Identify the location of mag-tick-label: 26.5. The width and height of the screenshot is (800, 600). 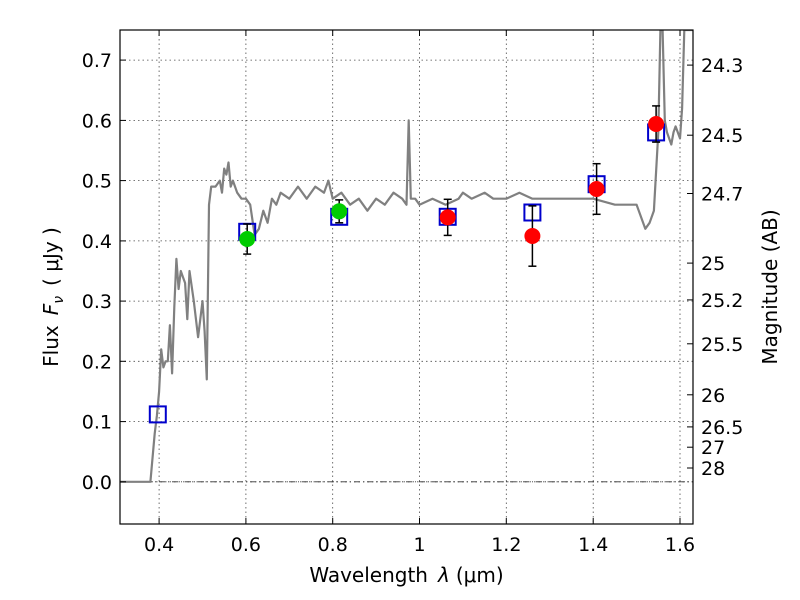
(722, 428).